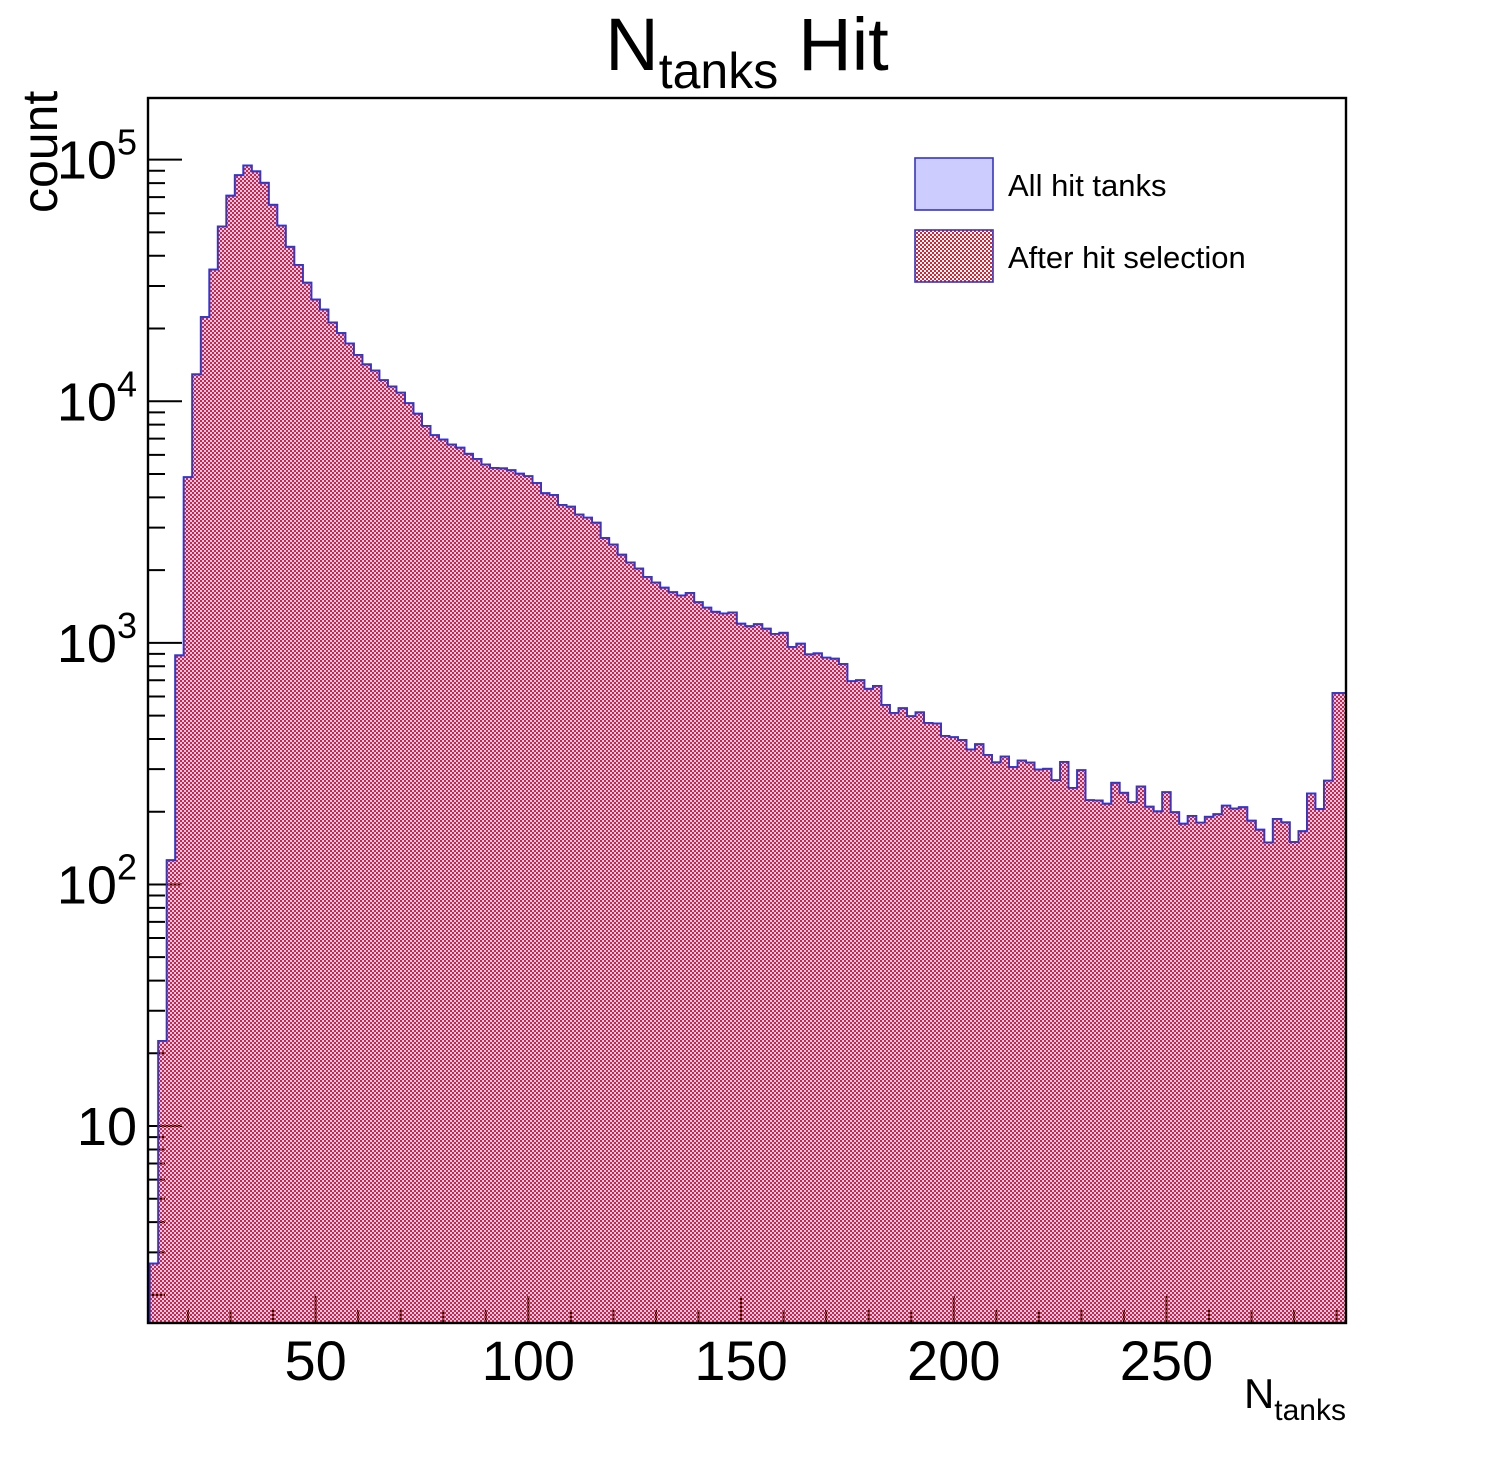 This screenshot has width=1496, height=1472. I want to click on y-axis-tick-label: 10, so click(107, 1127).